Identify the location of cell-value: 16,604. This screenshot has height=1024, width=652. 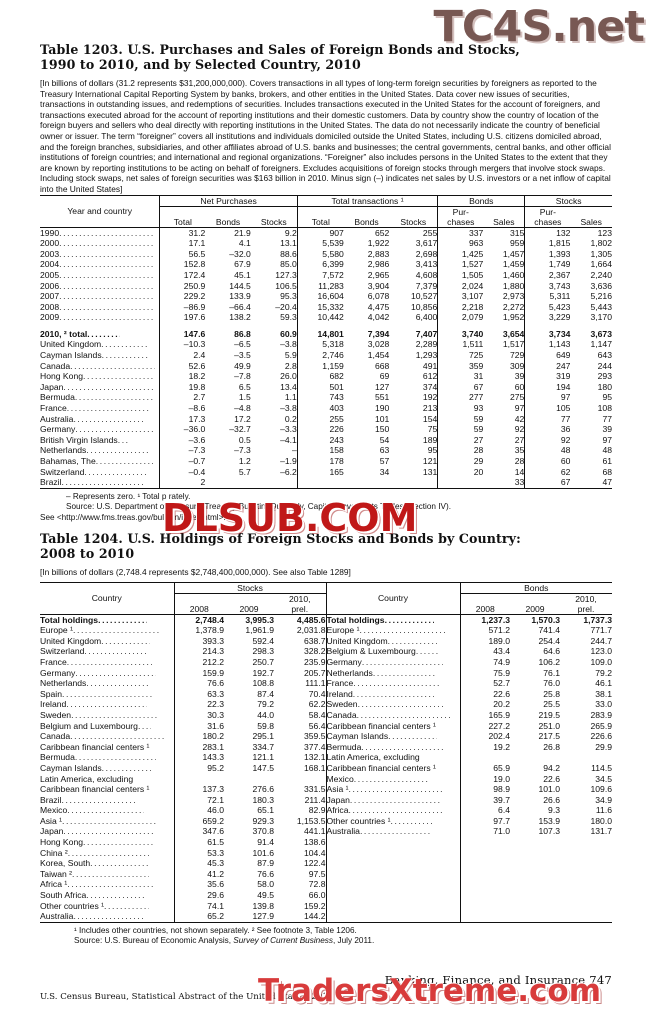
(330, 296).